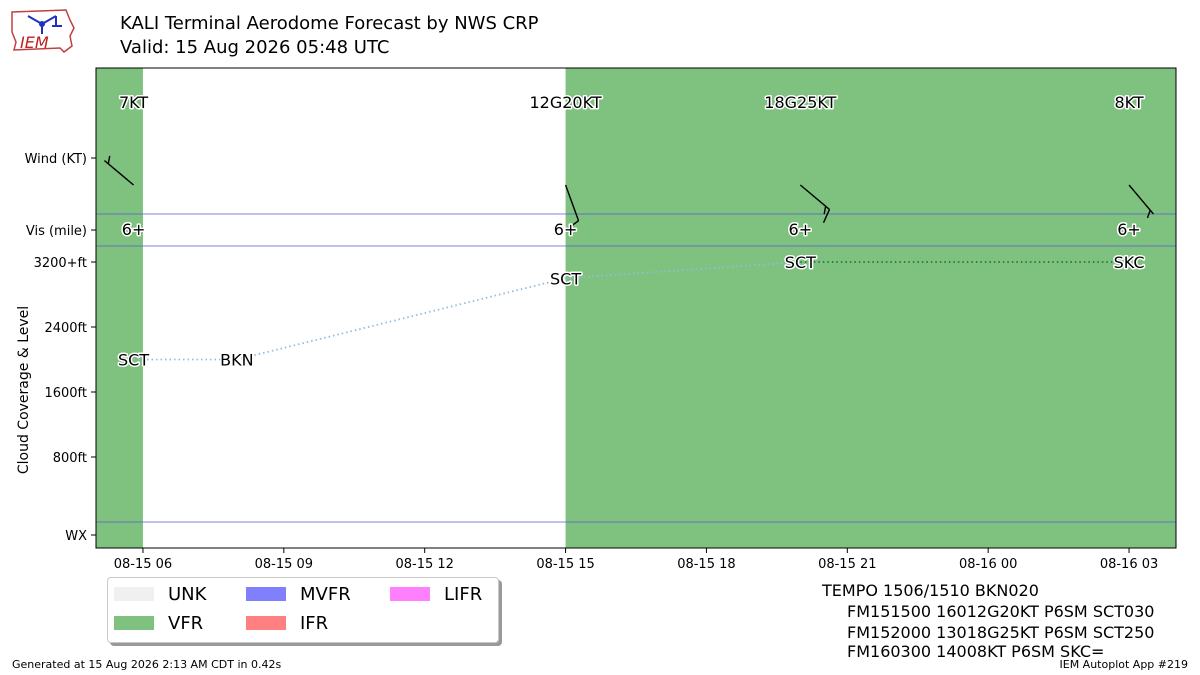  Describe the element at coordinates (133, 102) in the screenshot. I see `wind-speed-label: 7KT` at that location.